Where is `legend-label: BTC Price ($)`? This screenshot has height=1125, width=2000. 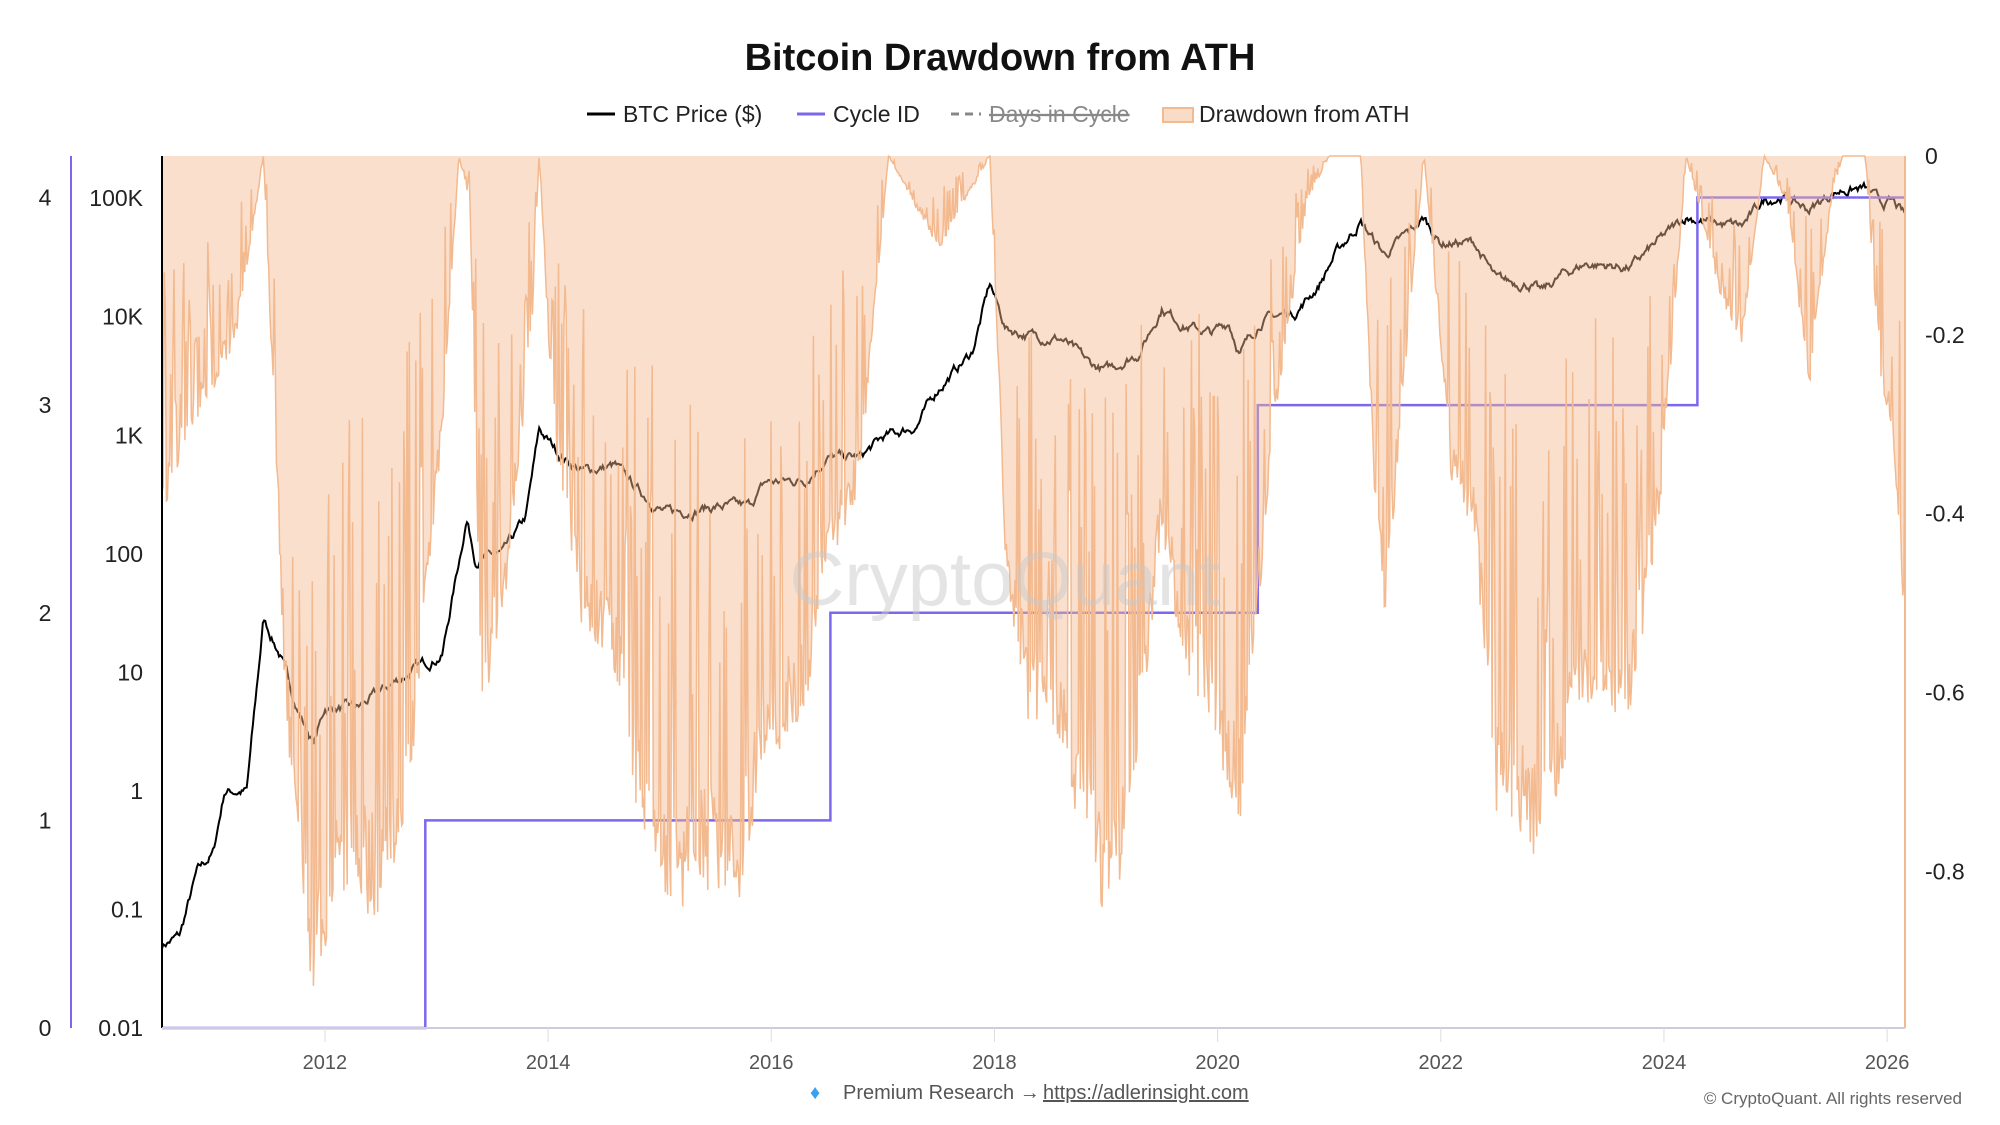 legend-label: BTC Price ($) is located at coordinates (692, 114).